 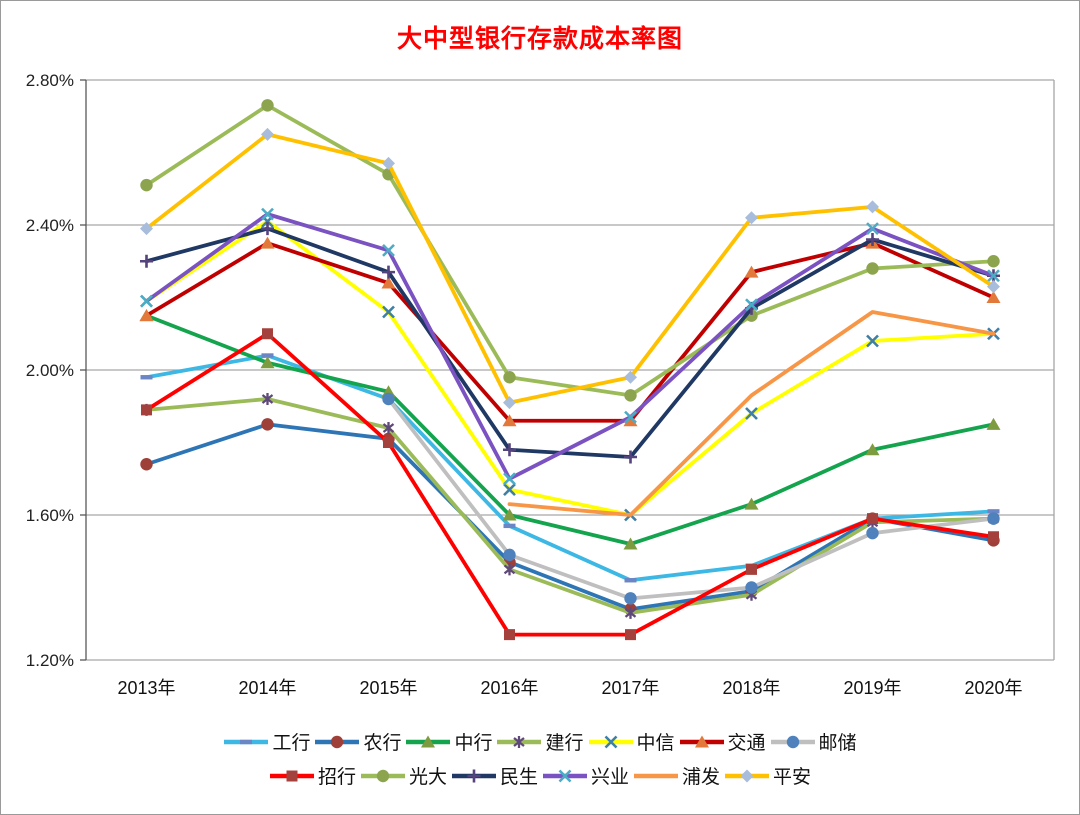 I want to click on legend-item-1: 农行, so click(x=357, y=741).